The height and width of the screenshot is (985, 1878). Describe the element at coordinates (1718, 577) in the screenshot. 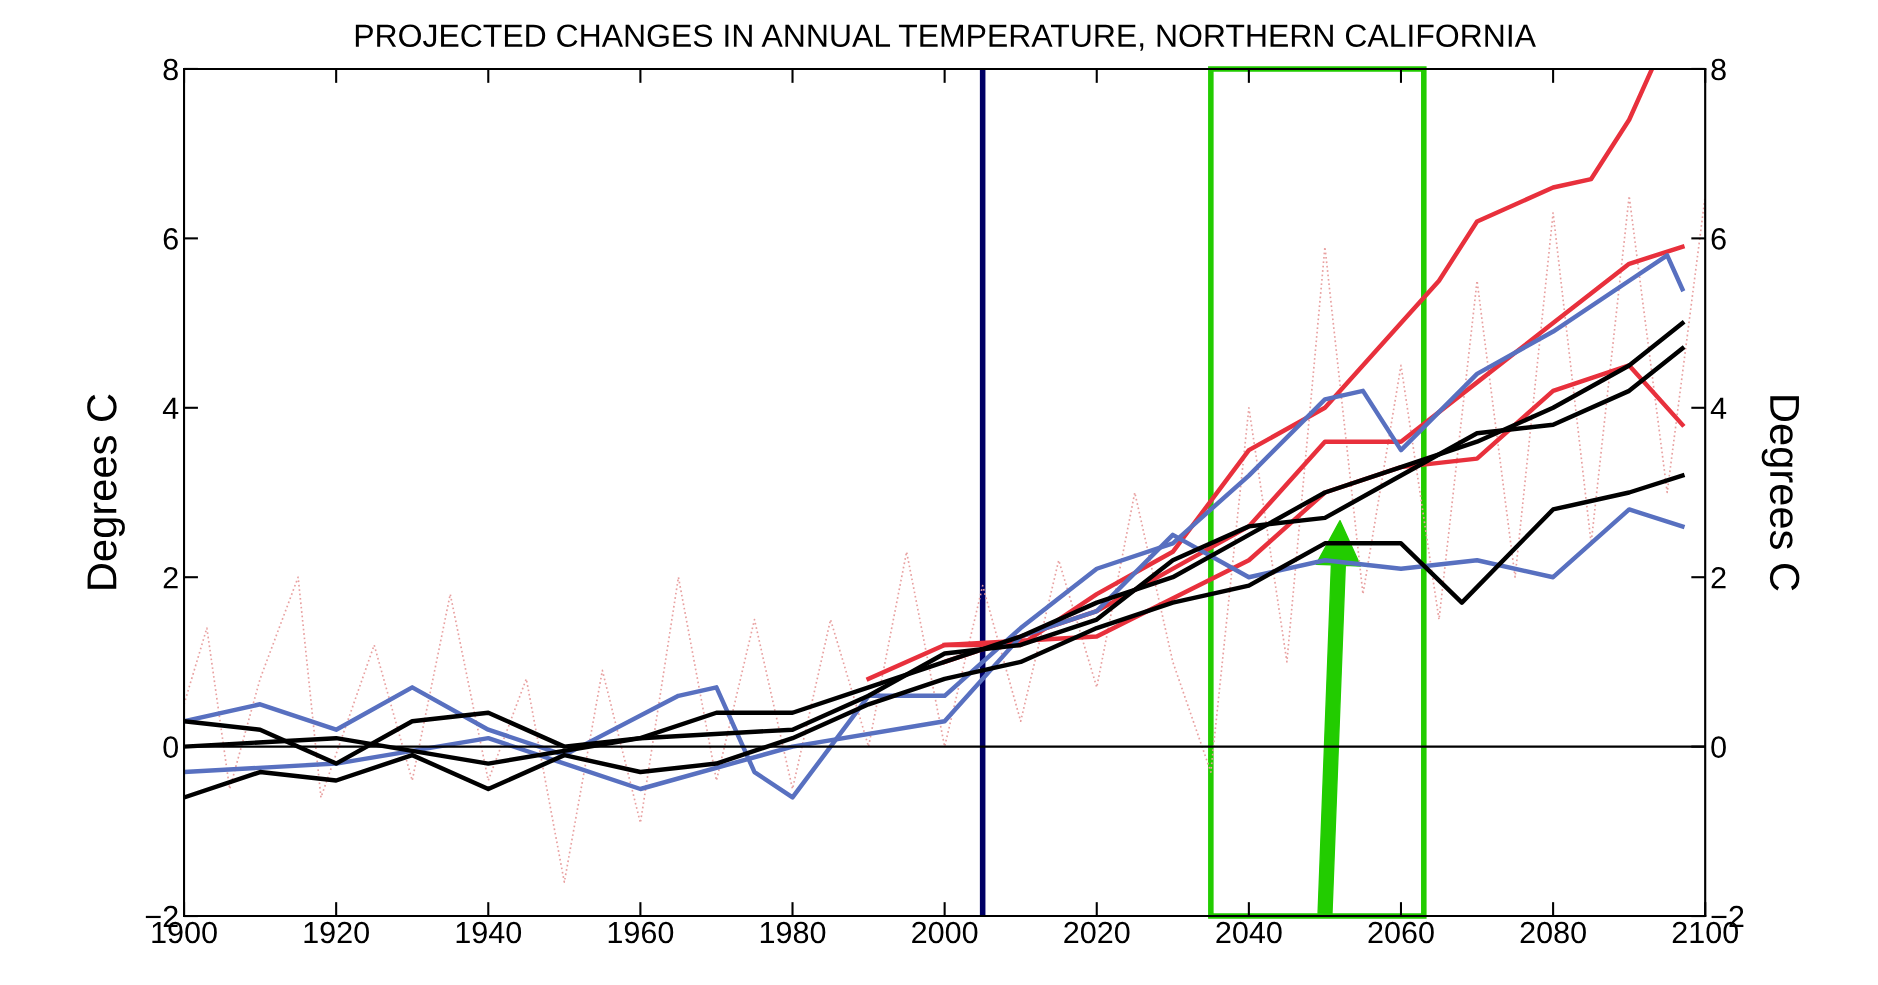

I see `y2-tick-label: 2` at that location.